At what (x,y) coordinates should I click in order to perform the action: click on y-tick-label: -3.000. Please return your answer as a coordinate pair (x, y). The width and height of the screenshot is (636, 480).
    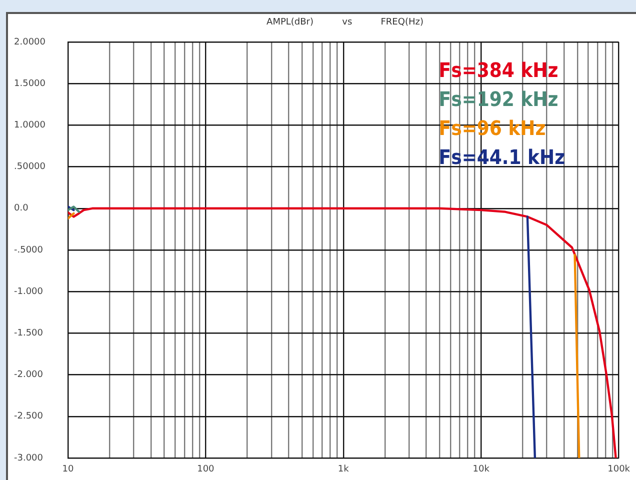
    Looking at the image, I should click on (29, 458).